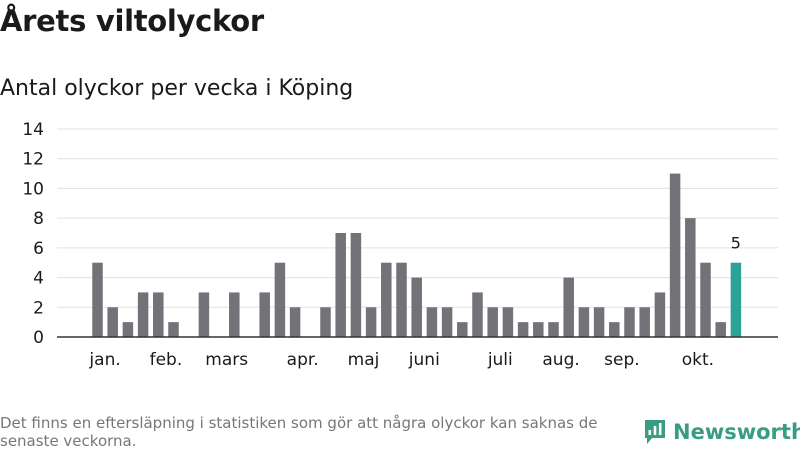 The width and height of the screenshot is (800, 450). I want to click on y-tick-label: 6, so click(38, 249).